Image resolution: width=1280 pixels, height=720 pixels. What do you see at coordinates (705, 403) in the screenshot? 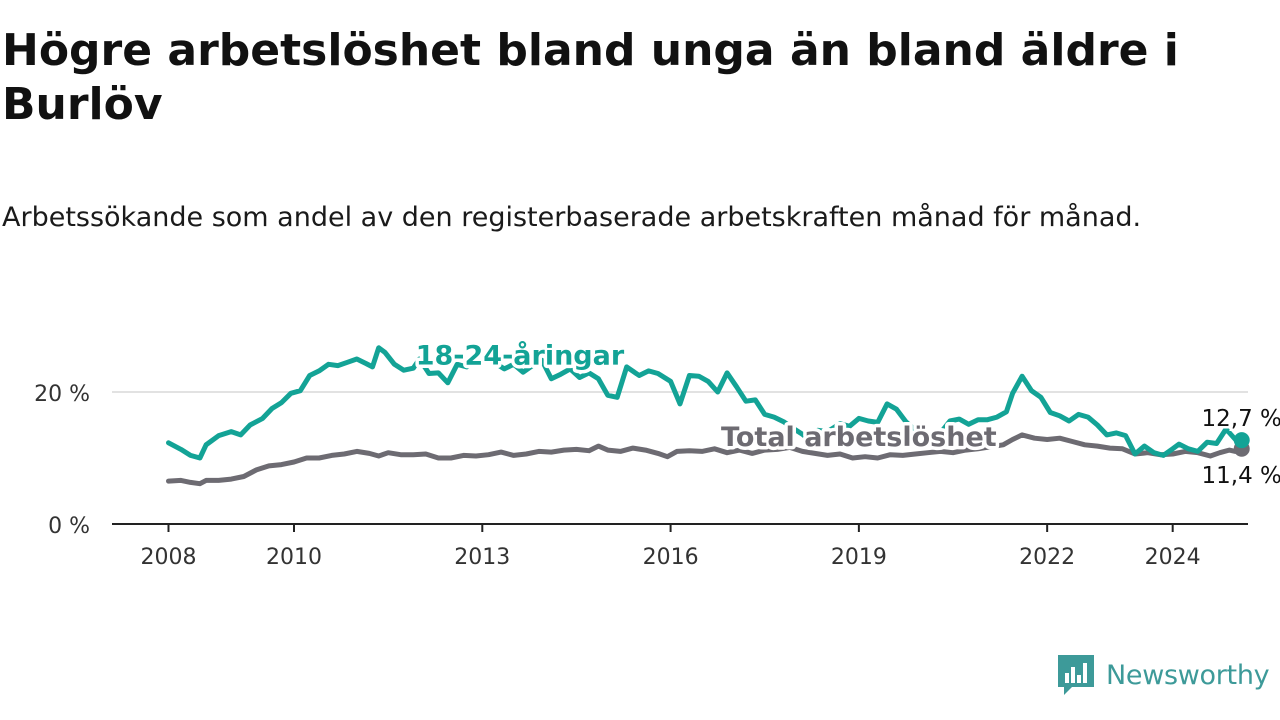
I see `series-line-youth` at bounding box center [705, 403].